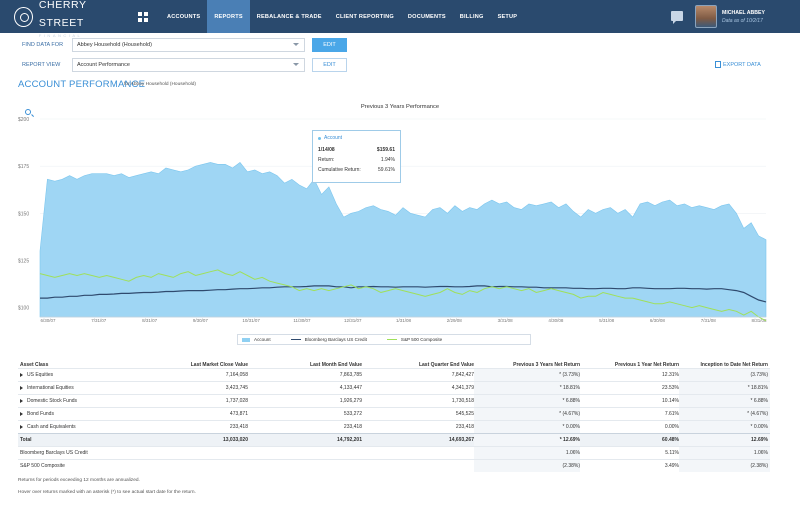 The width and height of the screenshot is (800, 505). Describe the element at coordinates (326, 160) in the screenshot. I see `tooltip-return-label: Return:` at that location.